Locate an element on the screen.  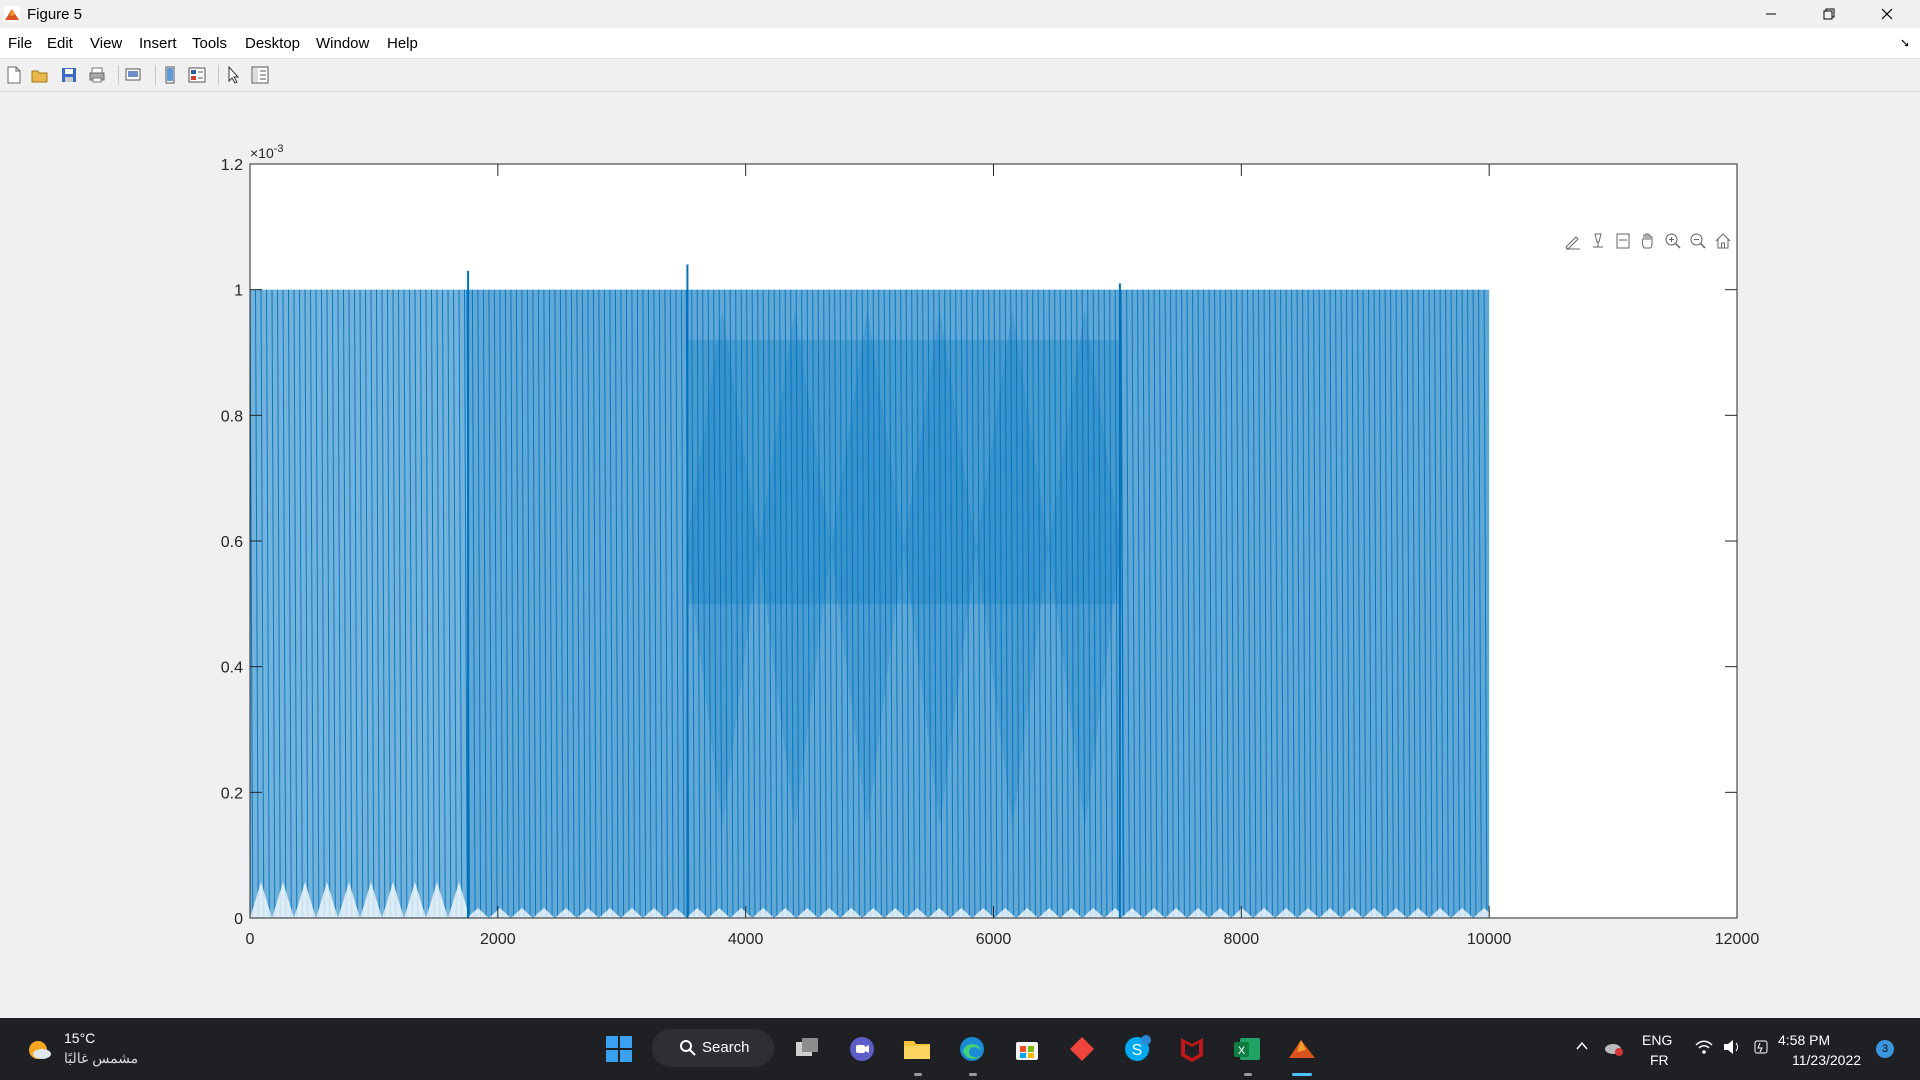
matlab-figure-icon is located at coordinates (12, 14).